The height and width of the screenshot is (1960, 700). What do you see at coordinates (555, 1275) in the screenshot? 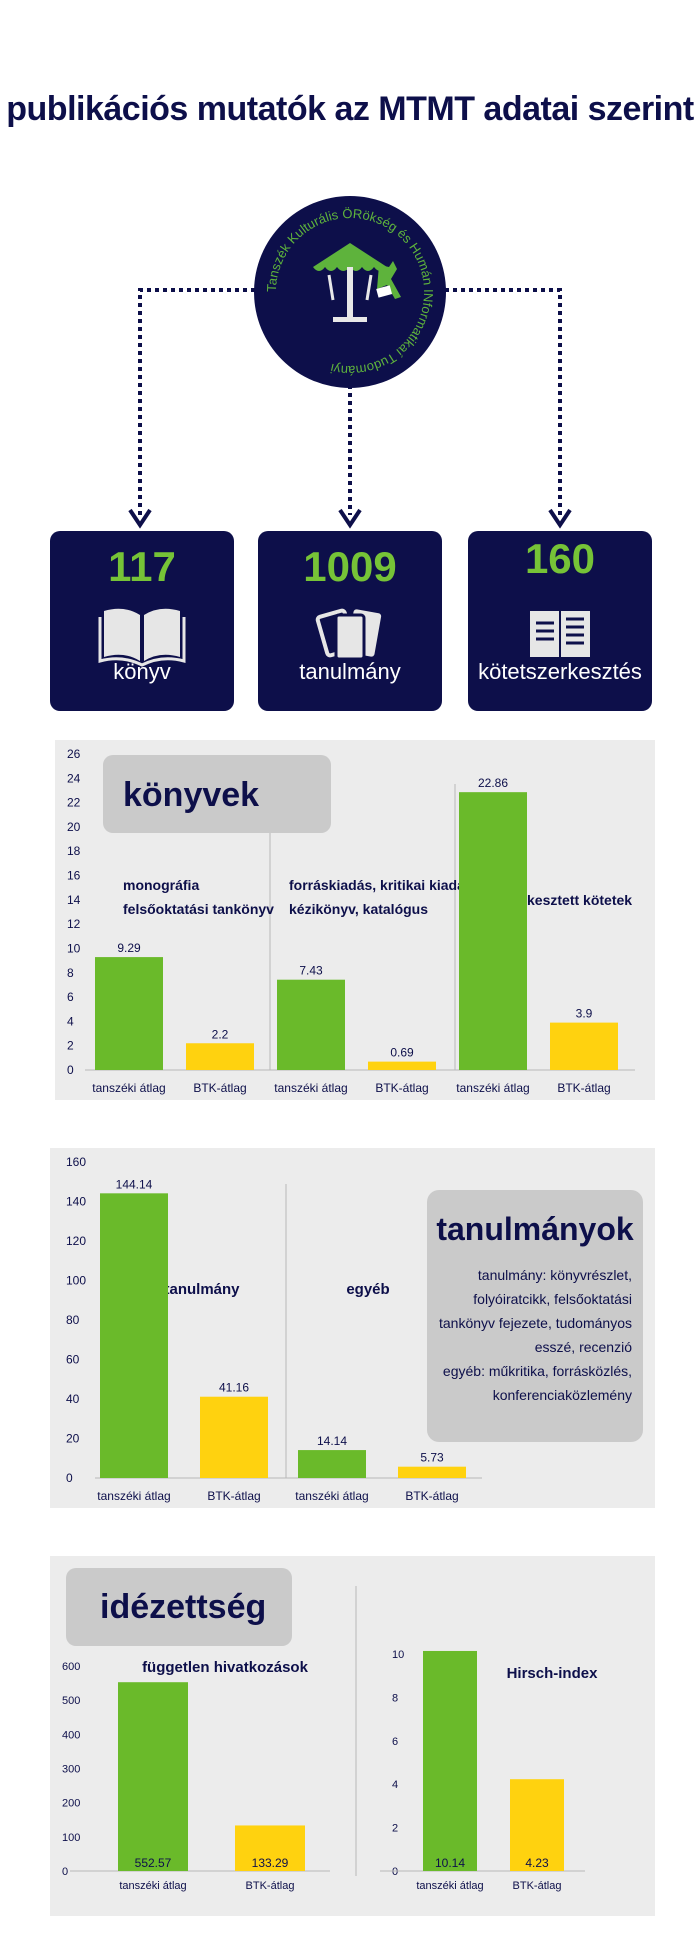
I see `studies-note-line: tanulmány: könyvrészlet,` at bounding box center [555, 1275].